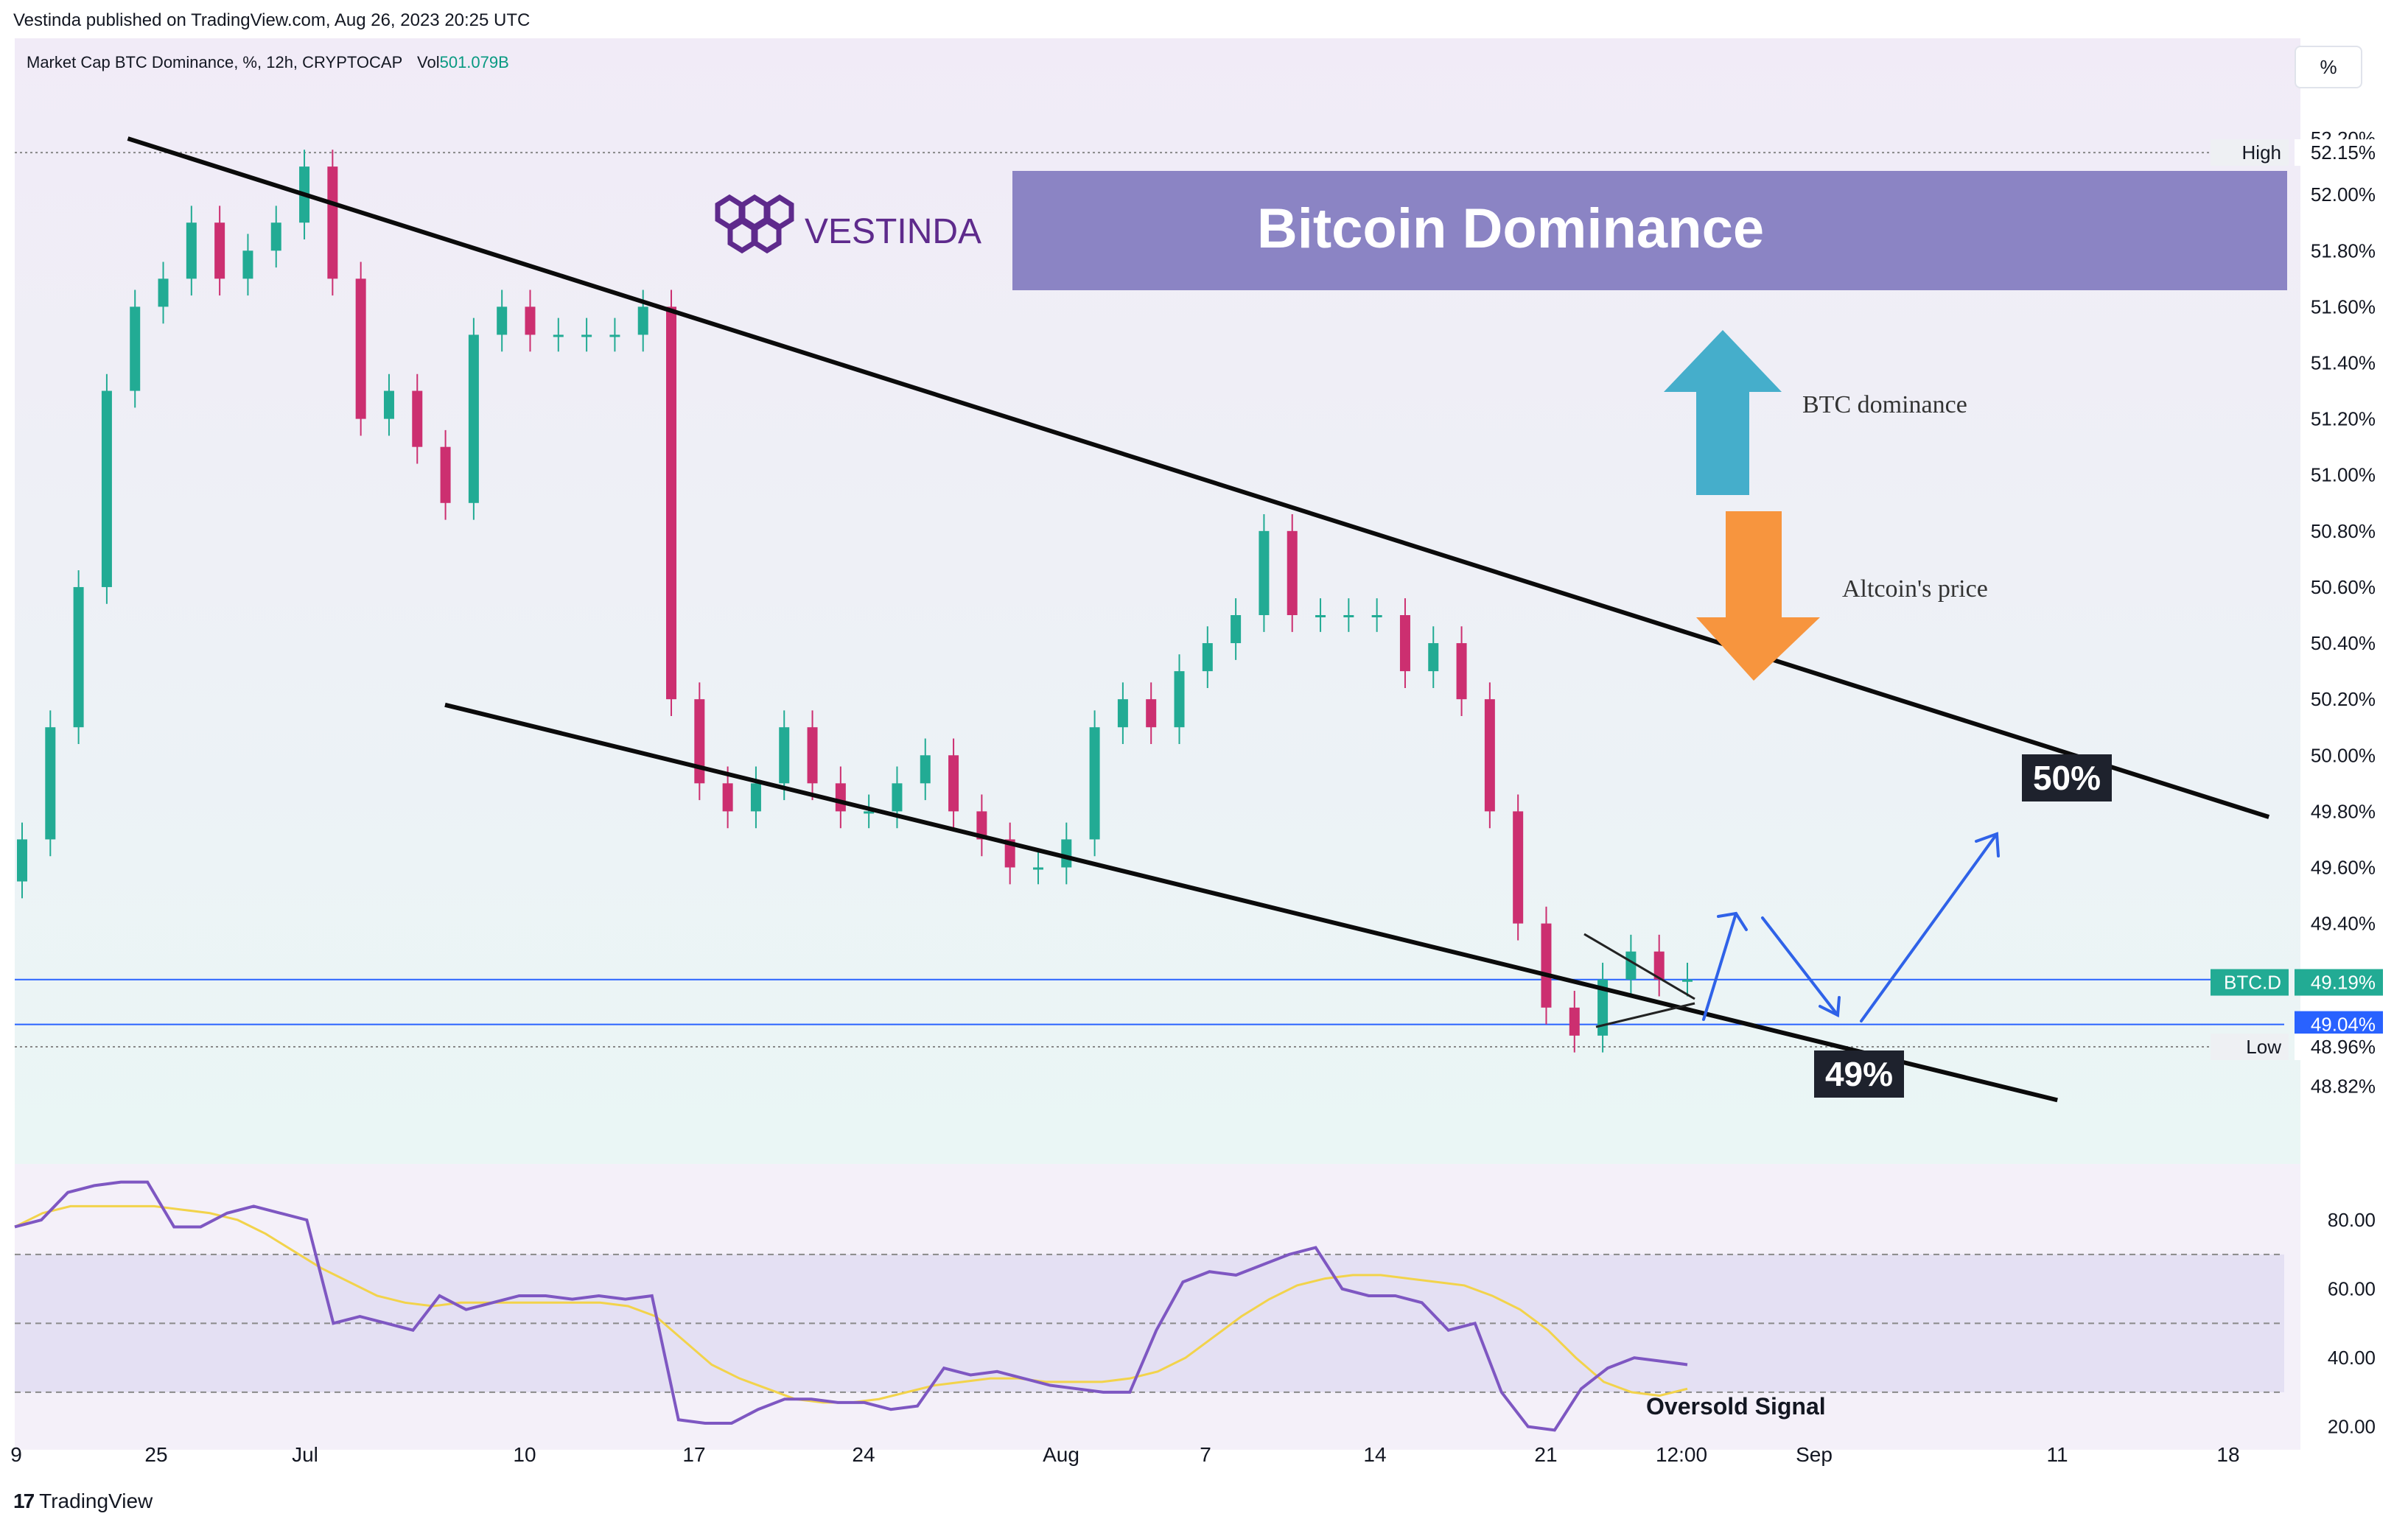 Image resolution: width=2408 pixels, height=1533 pixels. Describe the element at coordinates (2343, 924) in the screenshot. I see `price-tick-label: 49.40%` at that location.